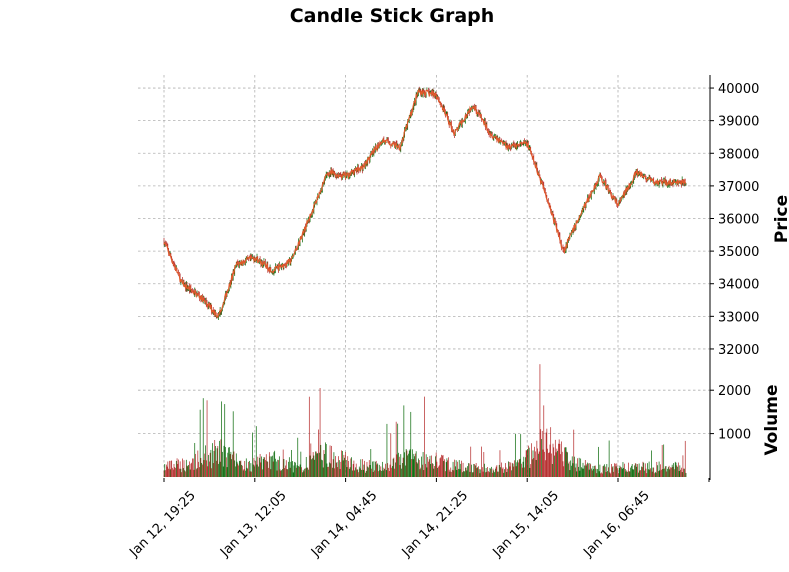 The height and width of the screenshot is (572, 789). Describe the element at coordinates (738, 154) in the screenshot. I see `price-tick-label: 38000` at that location.